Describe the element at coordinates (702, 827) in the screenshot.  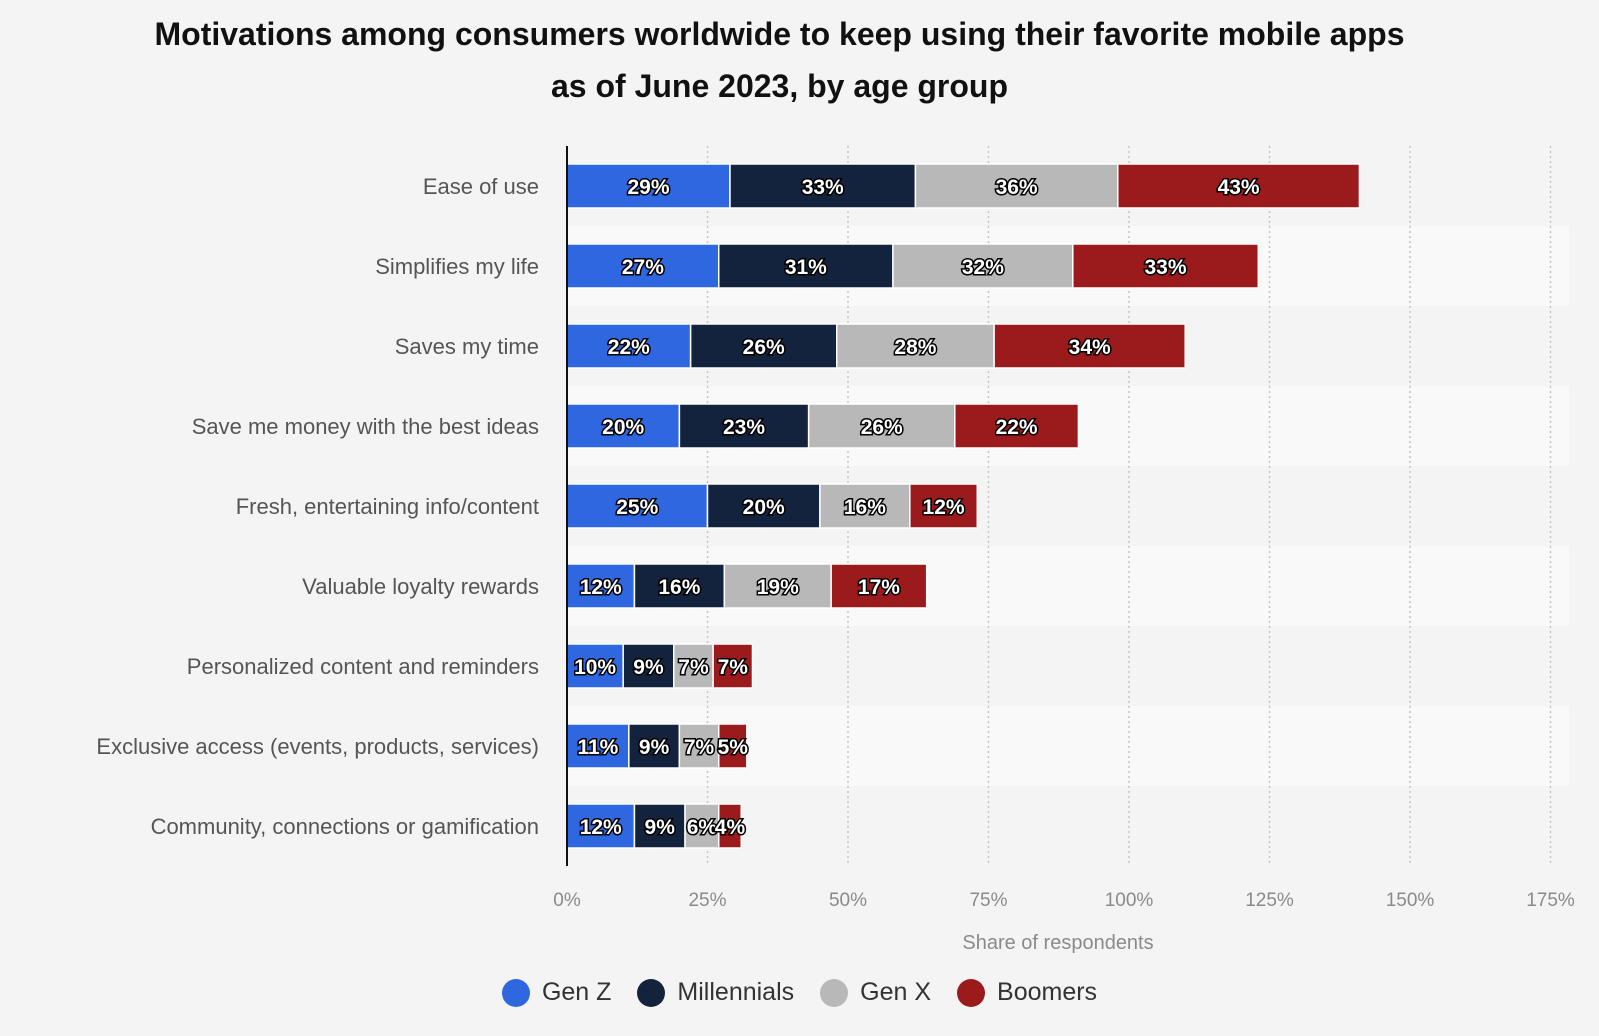
I see `data-label: 6%` at that location.